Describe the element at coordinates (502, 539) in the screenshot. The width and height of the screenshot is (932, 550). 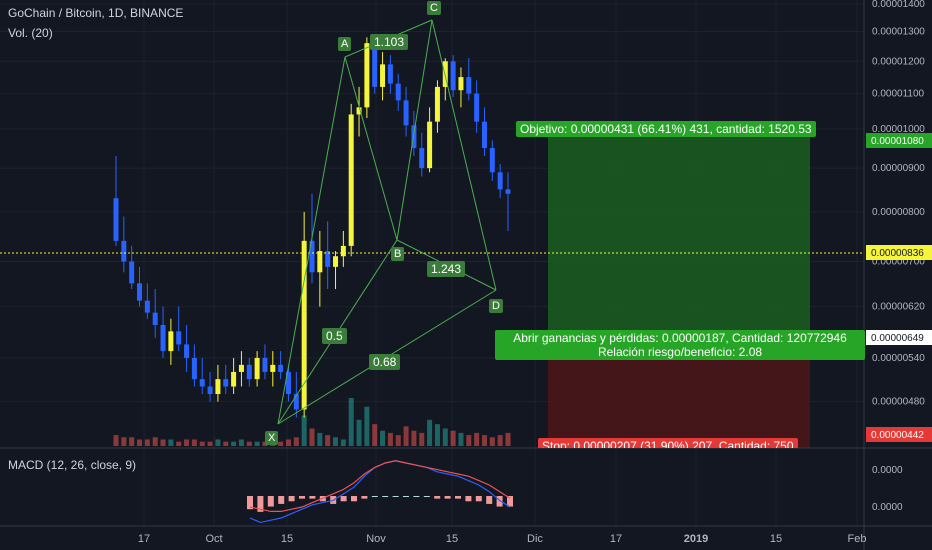
I see `time-axis: 17 Oct 15 Nov 15 Dic 17 2019 15 Feb` at that location.